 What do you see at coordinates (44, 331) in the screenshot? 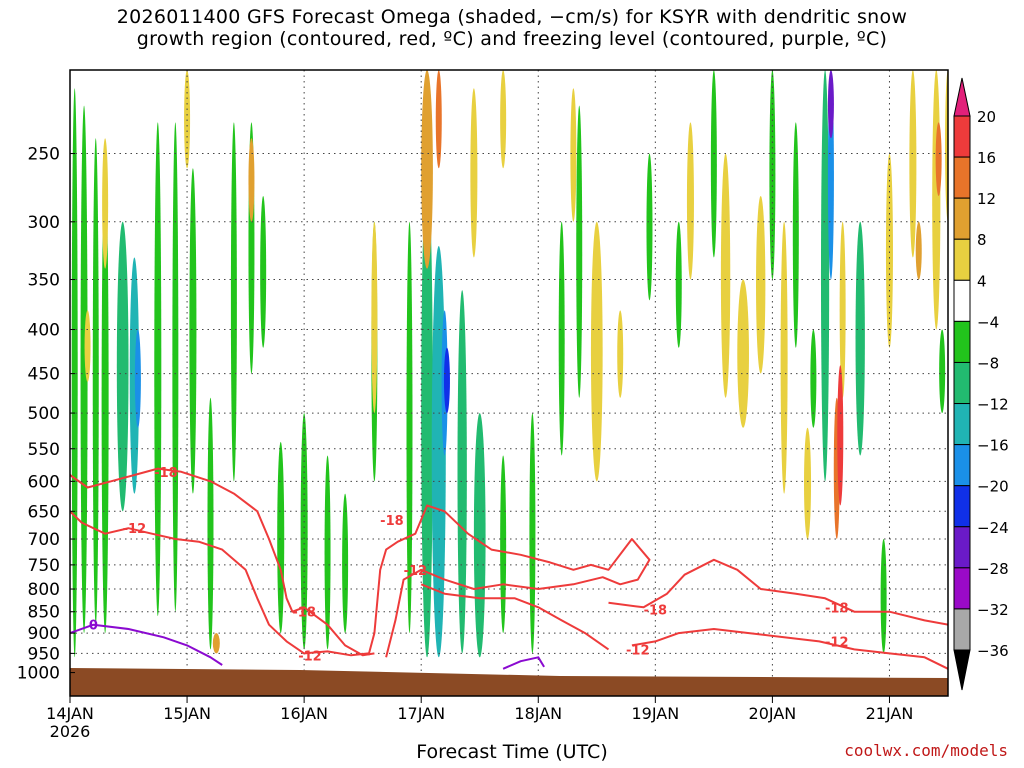
I see `y-tick-label: 400` at bounding box center [44, 331].